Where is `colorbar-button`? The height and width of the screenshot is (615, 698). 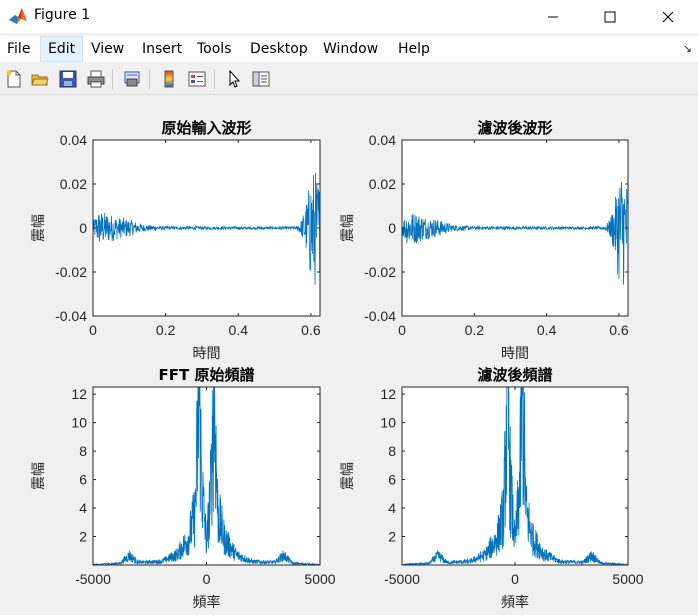 colorbar-button is located at coordinates (169, 79).